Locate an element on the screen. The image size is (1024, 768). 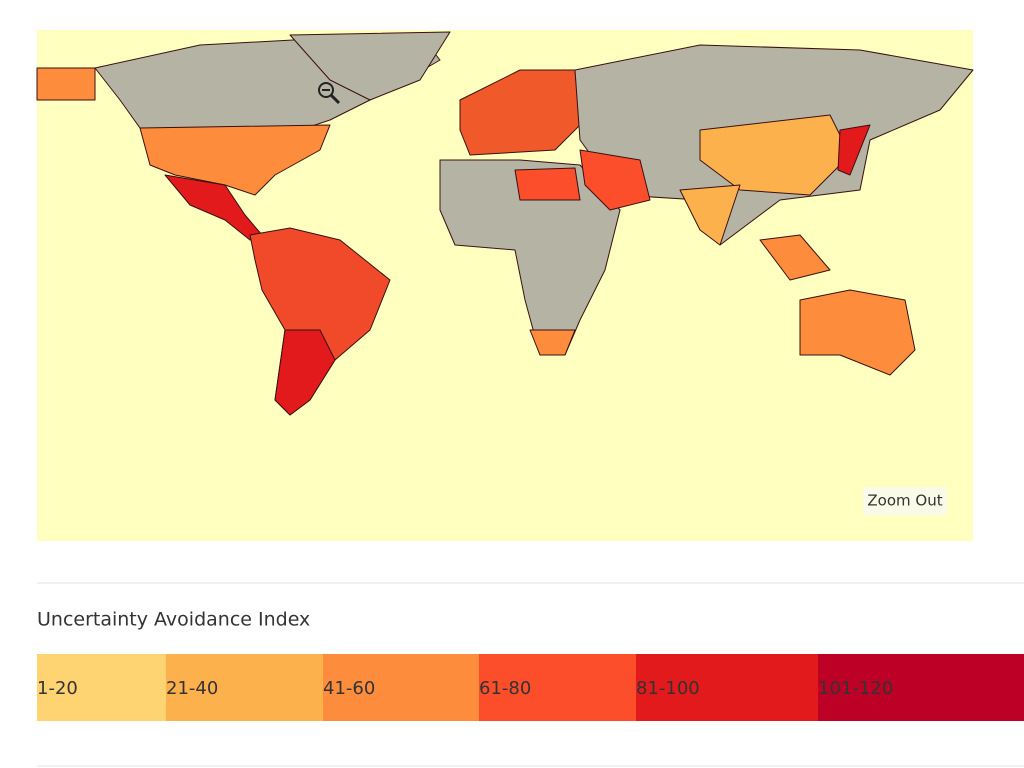
zoom-out-button is located at coordinates (905, 501).